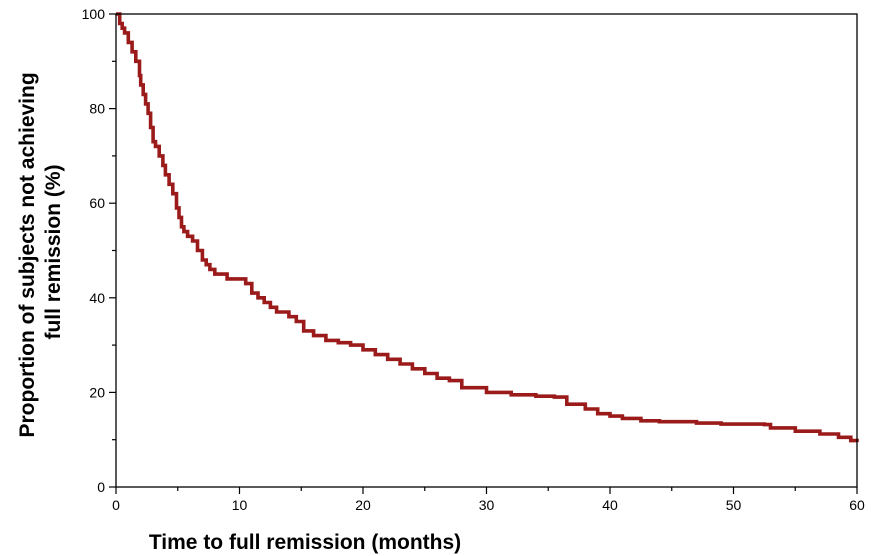 The height and width of the screenshot is (556, 871). I want to click on y-tick-label: 80, so click(97, 109).